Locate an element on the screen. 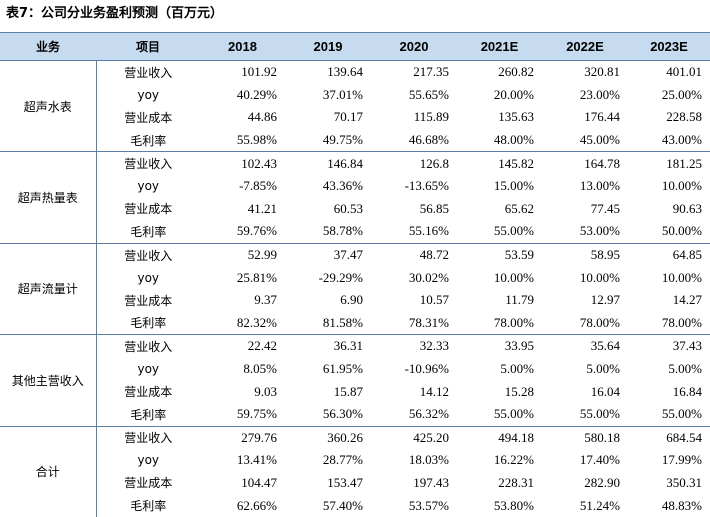 The height and width of the screenshot is (517, 710). value-cell: 62.66% is located at coordinates (256, 505).